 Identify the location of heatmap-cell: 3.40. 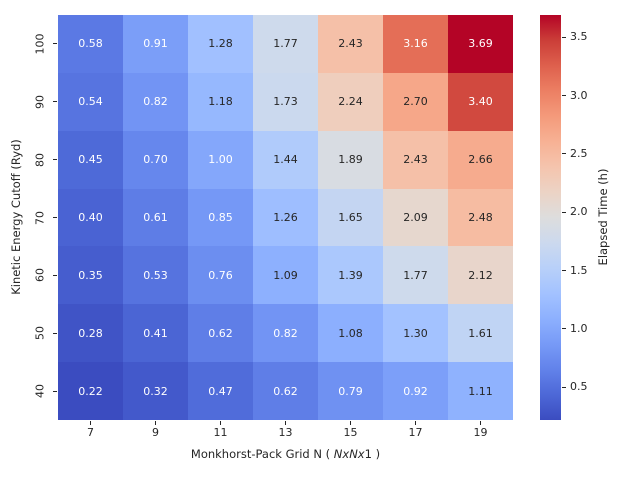
(480, 101).